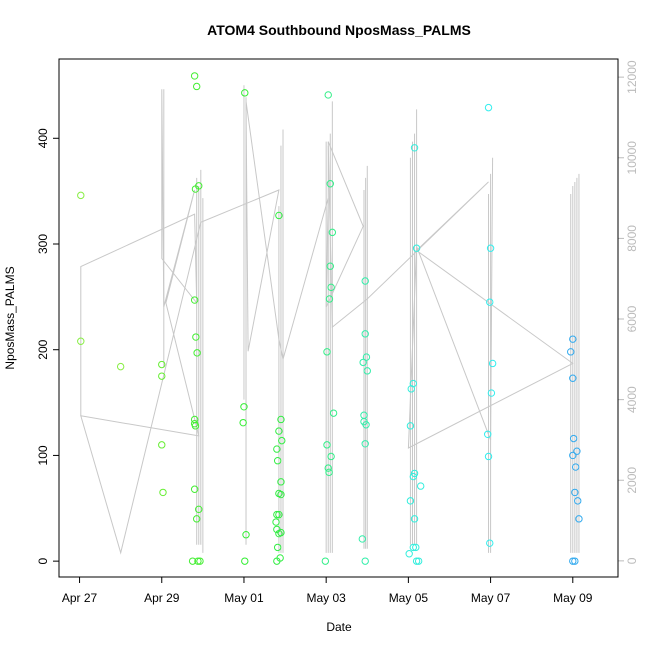 The width and height of the screenshot is (650, 650). What do you see at coordinates (632, 77) in the screenshot?
I see `y2-tick-label: 12000` at bounding box center [632, 77].